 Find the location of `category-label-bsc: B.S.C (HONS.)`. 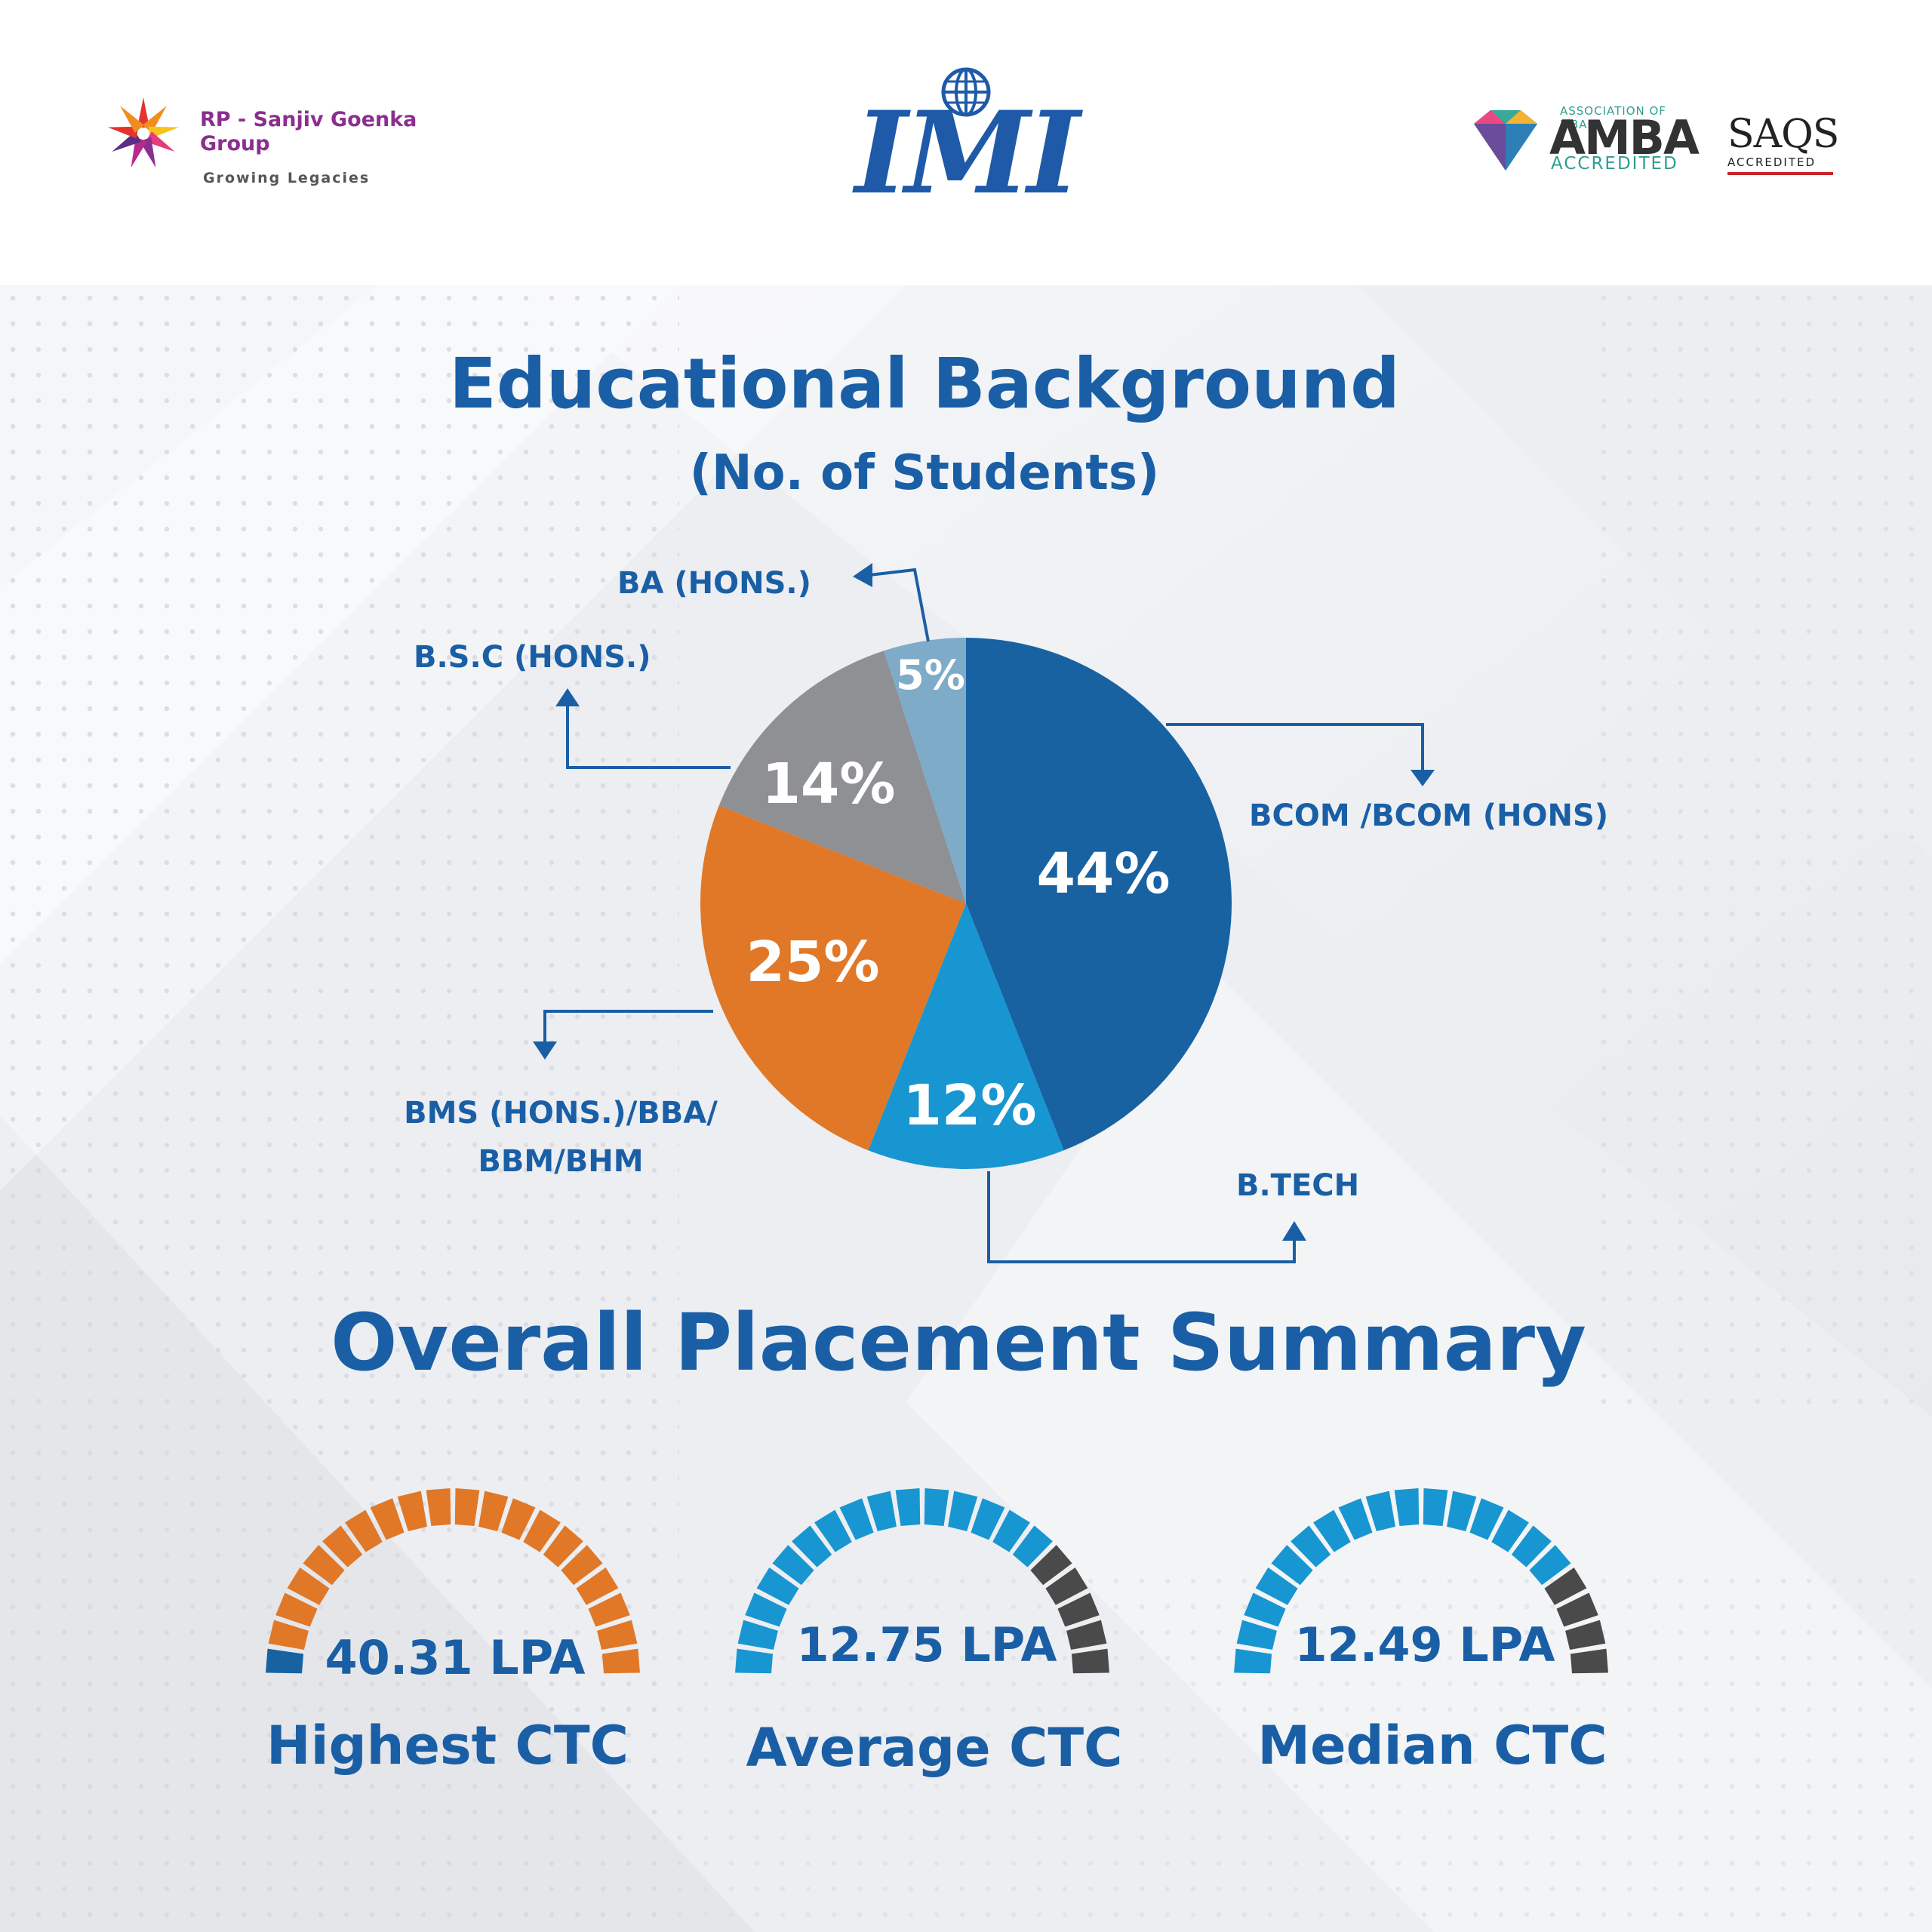

category-label-bsc: B.S.C (HONS.) is located at coordinates (532, 657).